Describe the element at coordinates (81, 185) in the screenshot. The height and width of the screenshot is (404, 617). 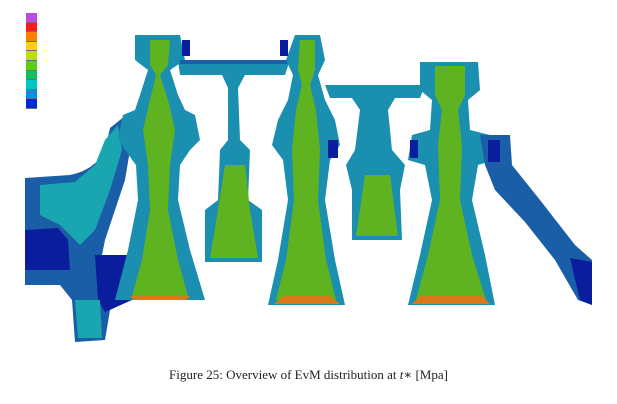
I see `left-casing-cyan` at that location.